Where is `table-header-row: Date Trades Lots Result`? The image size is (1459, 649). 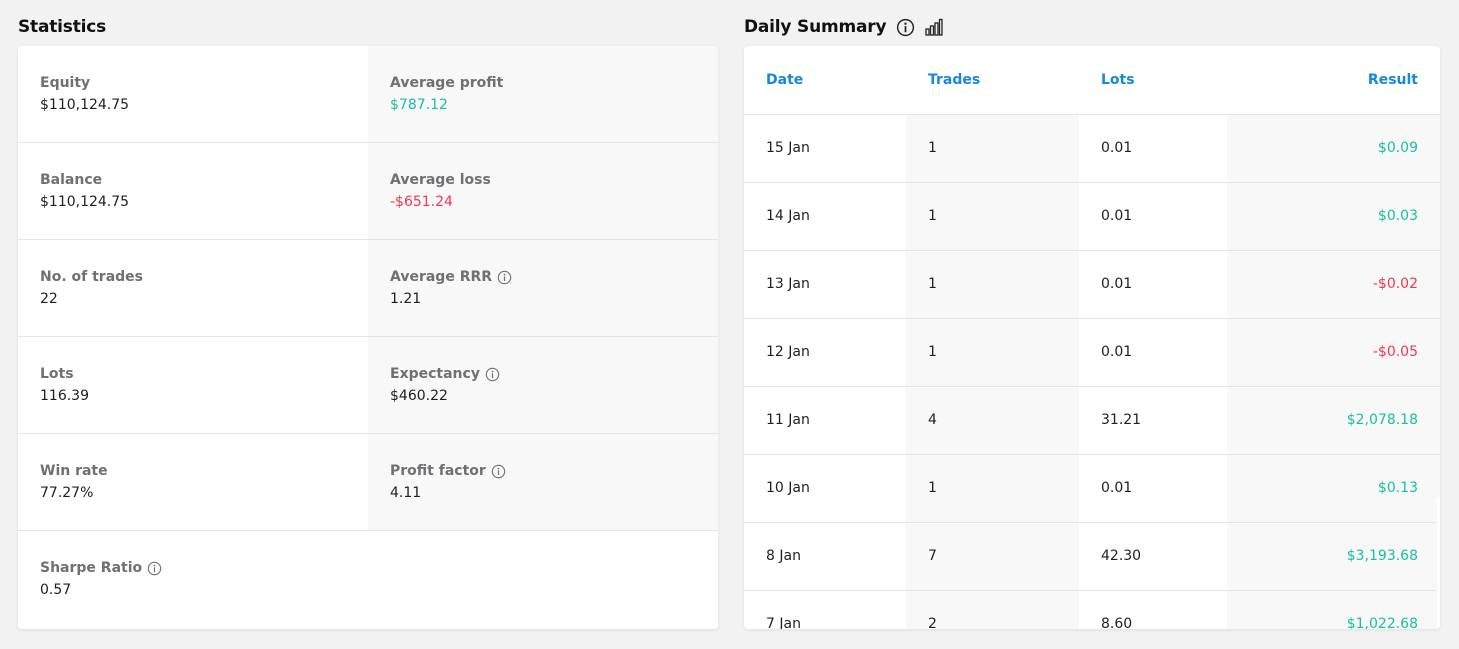 table-header-row: Date Trades Lots Result is located at coordinates (1092, 80).